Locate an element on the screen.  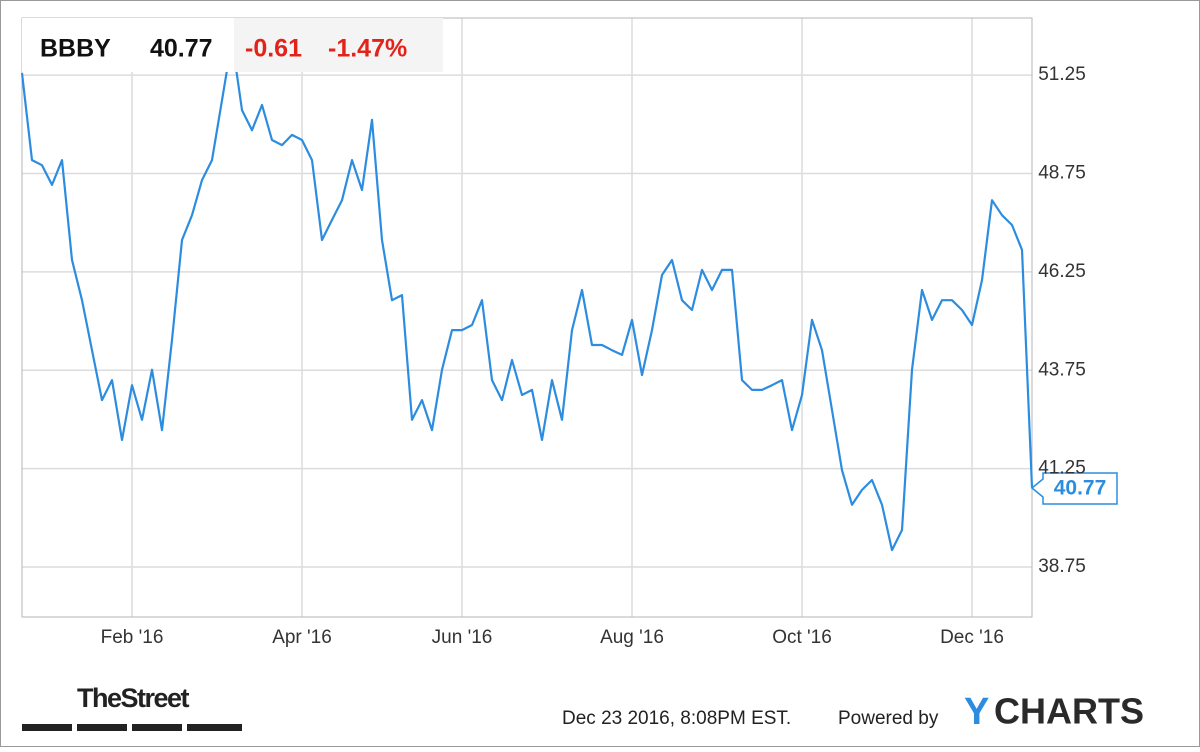
x-tick-label: Feb '16 is located at coordinates (132, 637).